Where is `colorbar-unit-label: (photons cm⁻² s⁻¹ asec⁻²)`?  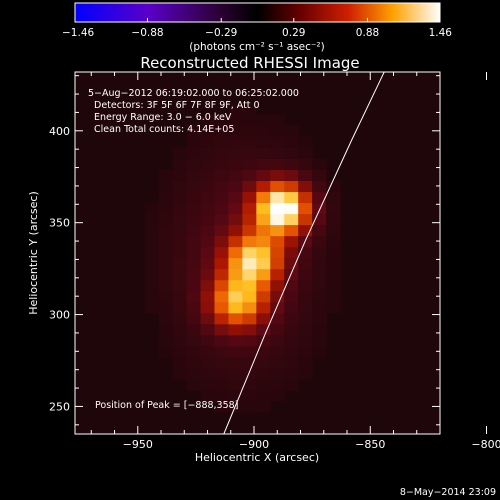 colorbar-unit-label: (photons cm⁻² s⁻¹ asec⁻²) is located at coordinates (256, 47).